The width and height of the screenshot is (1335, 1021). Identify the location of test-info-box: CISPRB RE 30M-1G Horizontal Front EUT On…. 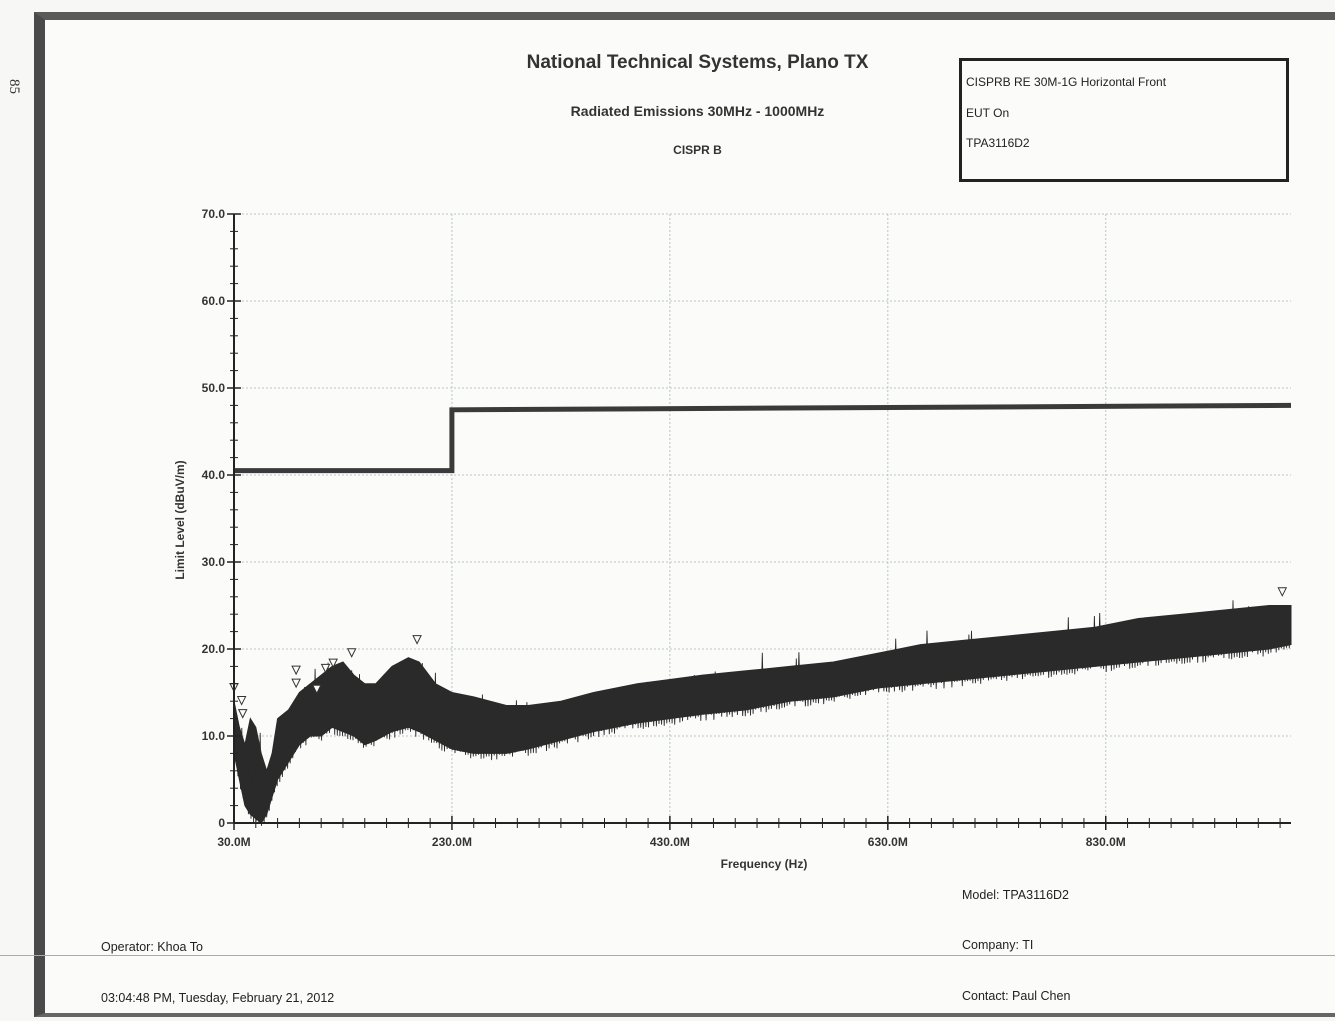
(1124, 120).